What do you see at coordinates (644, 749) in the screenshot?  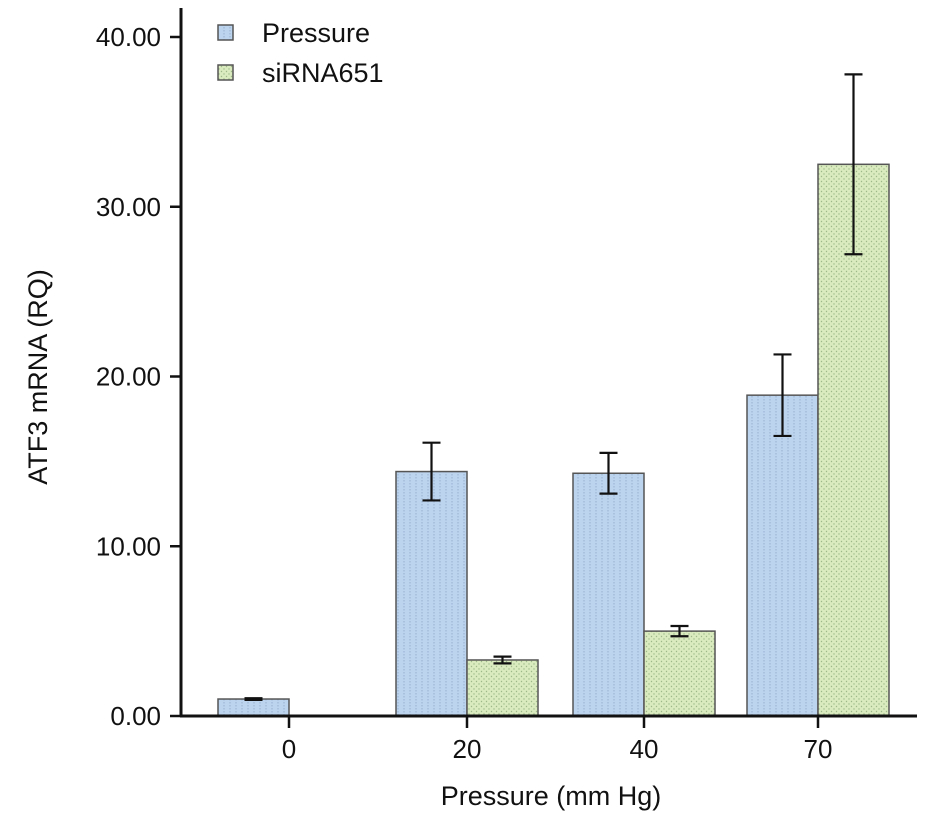 I see `x-tick-label-40: 40` at bounding box center [644, 749].